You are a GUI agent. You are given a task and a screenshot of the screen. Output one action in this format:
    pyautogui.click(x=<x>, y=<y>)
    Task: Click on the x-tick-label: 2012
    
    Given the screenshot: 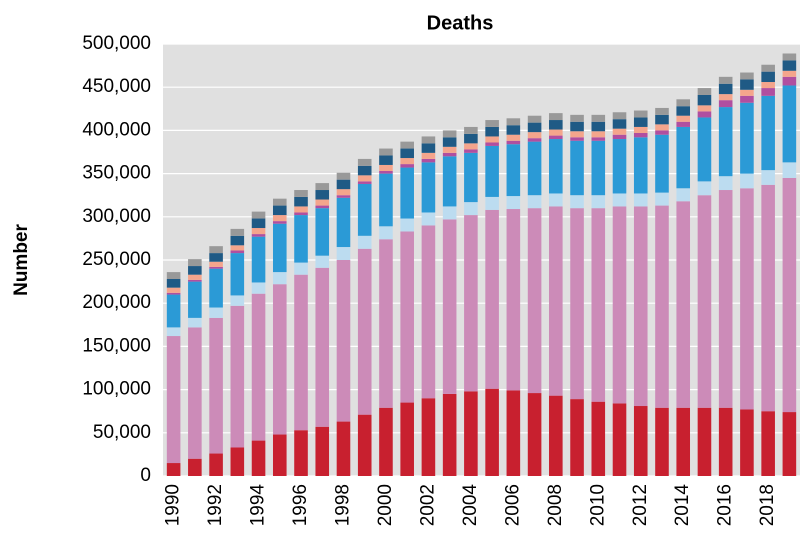 What is the action you would take?
    pyautogui.click(x=640, y=505)
    